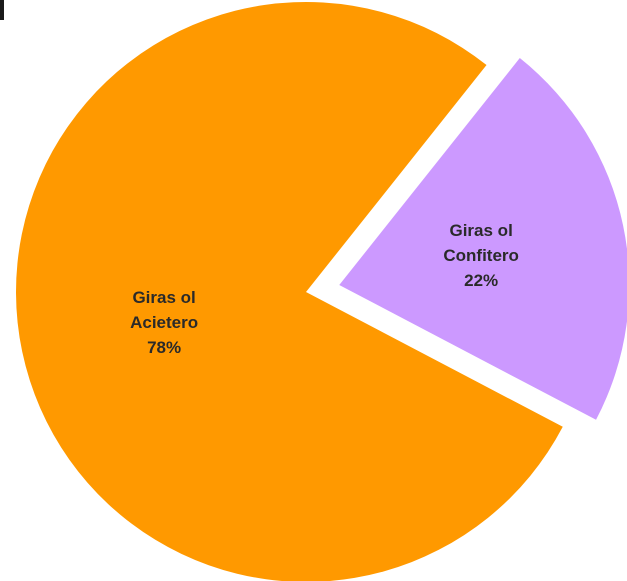 The image size is (627, 581). I want to click on pie-label-line: 78%, so click(164, 347).